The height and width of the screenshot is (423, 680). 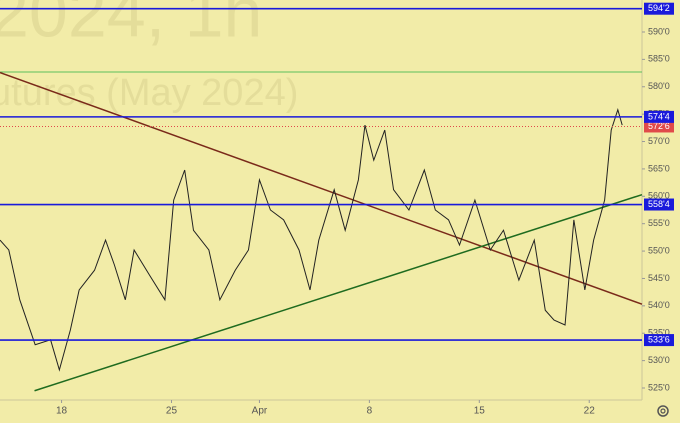 I want to click on y-tick-label: 525'0, so click(x=659, y=387).